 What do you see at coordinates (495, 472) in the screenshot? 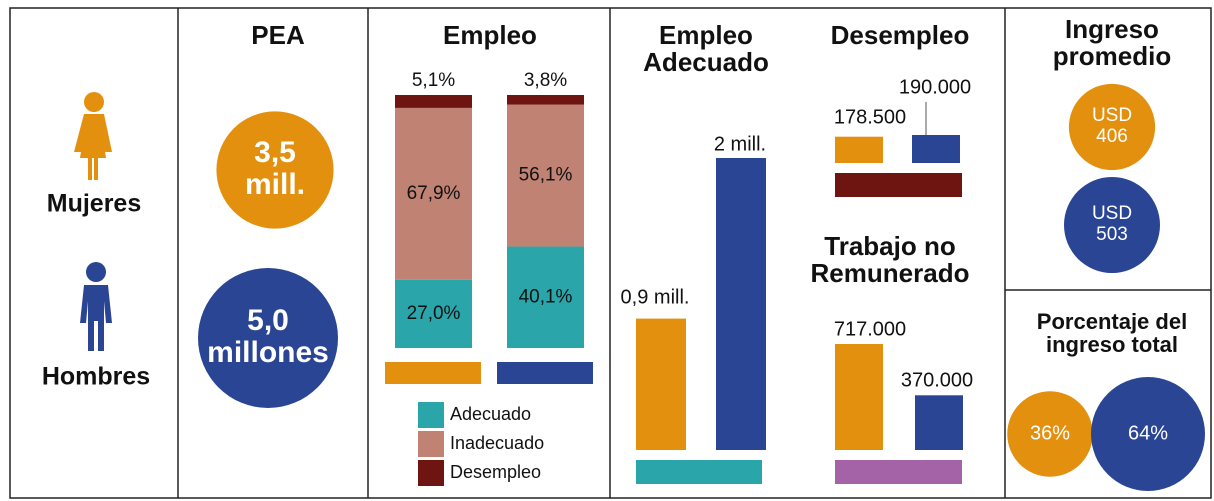
I see `legend-label: Desempleo` at bounding box center [495, 472].